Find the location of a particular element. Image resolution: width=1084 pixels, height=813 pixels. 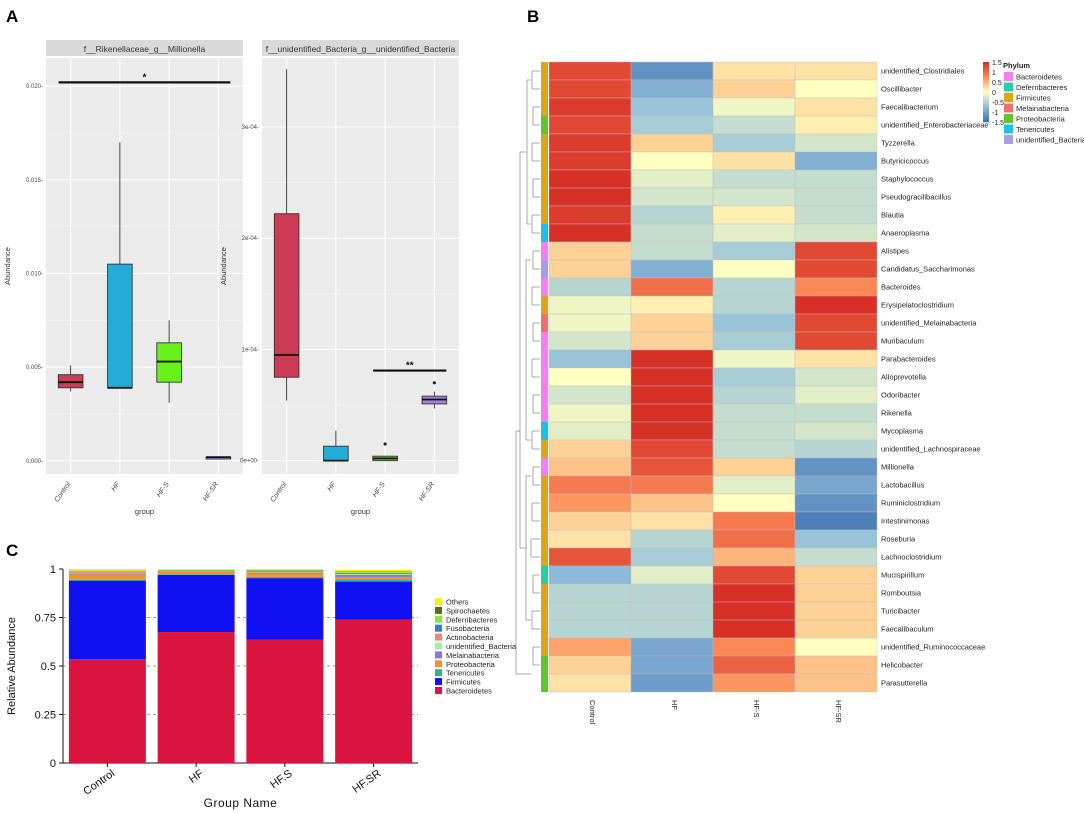

y-tick-label: 0.5 is located at coordinates (48, 667).